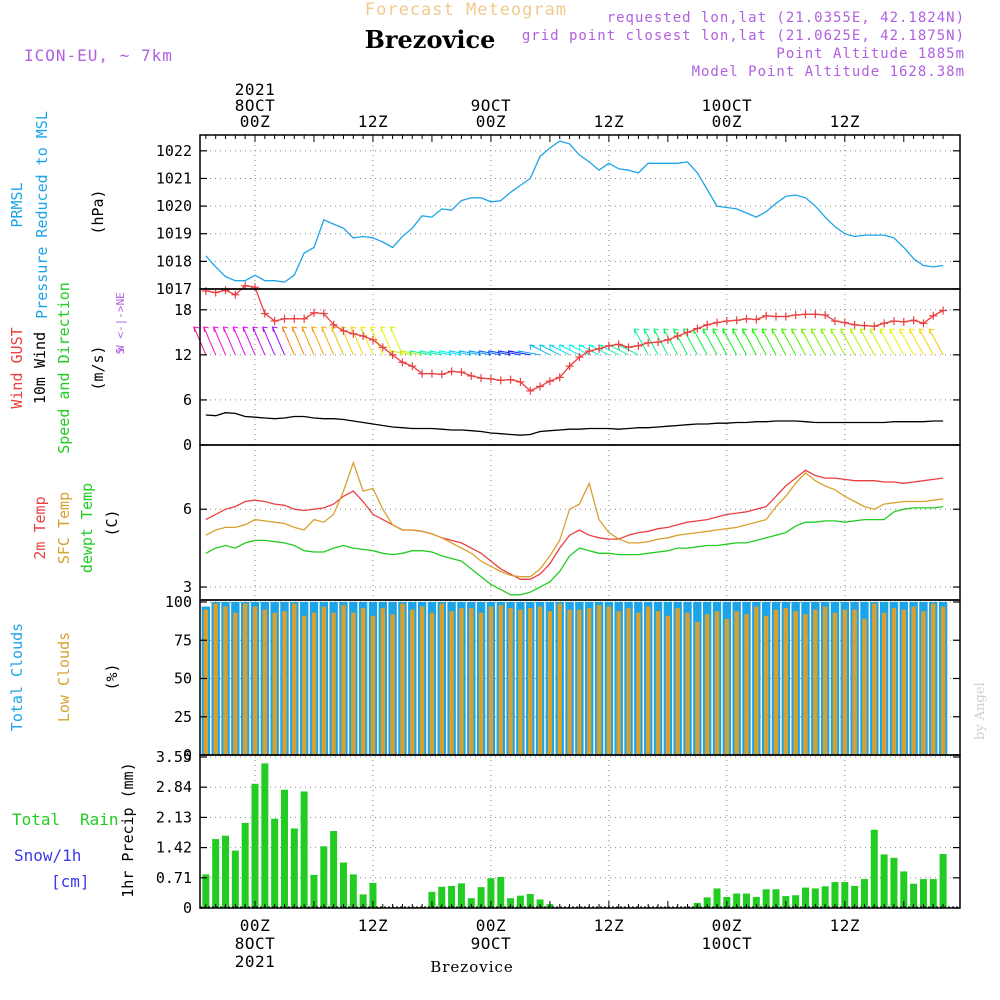 The width and height of the screenshot is (1000, 1000). Describe the element at coordinates (17, 204) in the screenshot. I see `pressure-label: PRMSL` at that location.